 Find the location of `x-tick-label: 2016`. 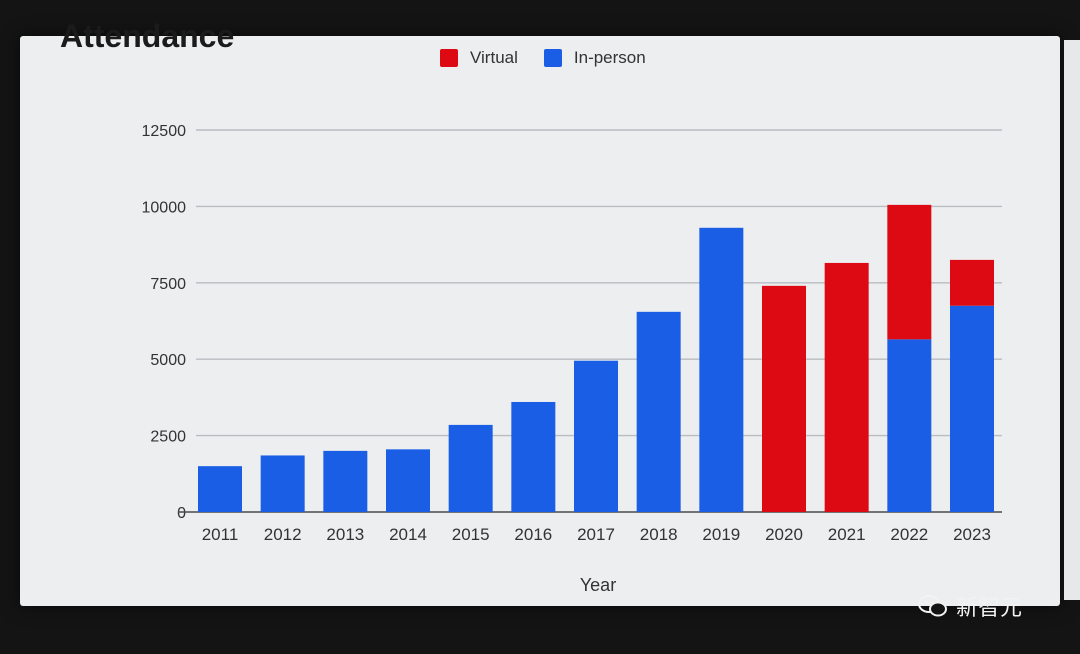

x-tick-label: 2016 is located at coordinates (533, 534).